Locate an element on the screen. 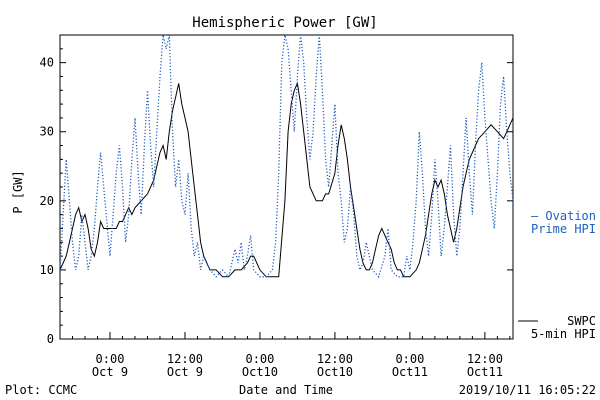 The width and height of the screenshot is (600, 400). legend-ovation-line2: Prime HPI is located at coordinates (563, 229).